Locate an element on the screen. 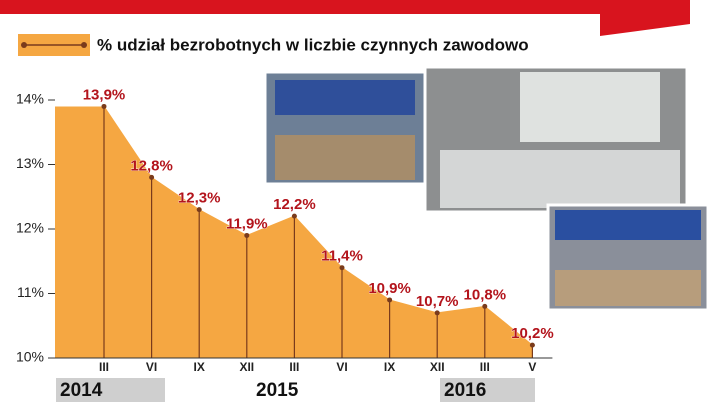 The width and height of the screenshot is (720, 410). year-label: 2014 is located at coordinates (81, 390).